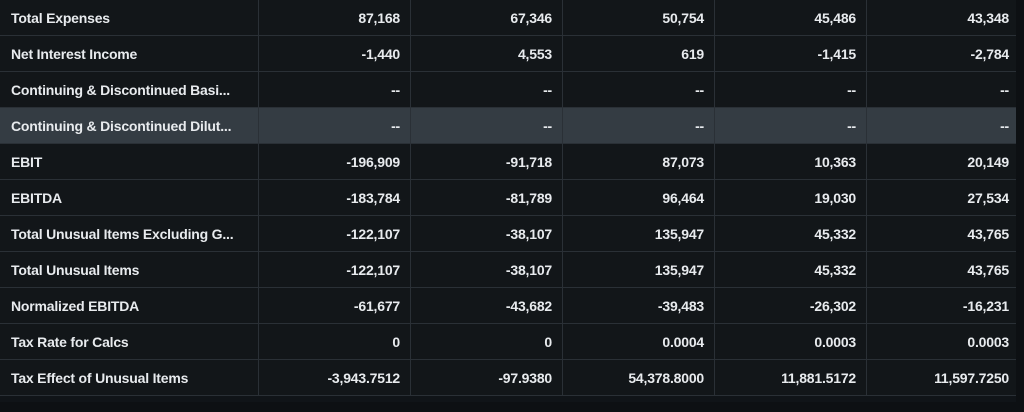 This screenshot has height=412, width=1024. I want to click on table-cell: -196,909, so click(335, 161).